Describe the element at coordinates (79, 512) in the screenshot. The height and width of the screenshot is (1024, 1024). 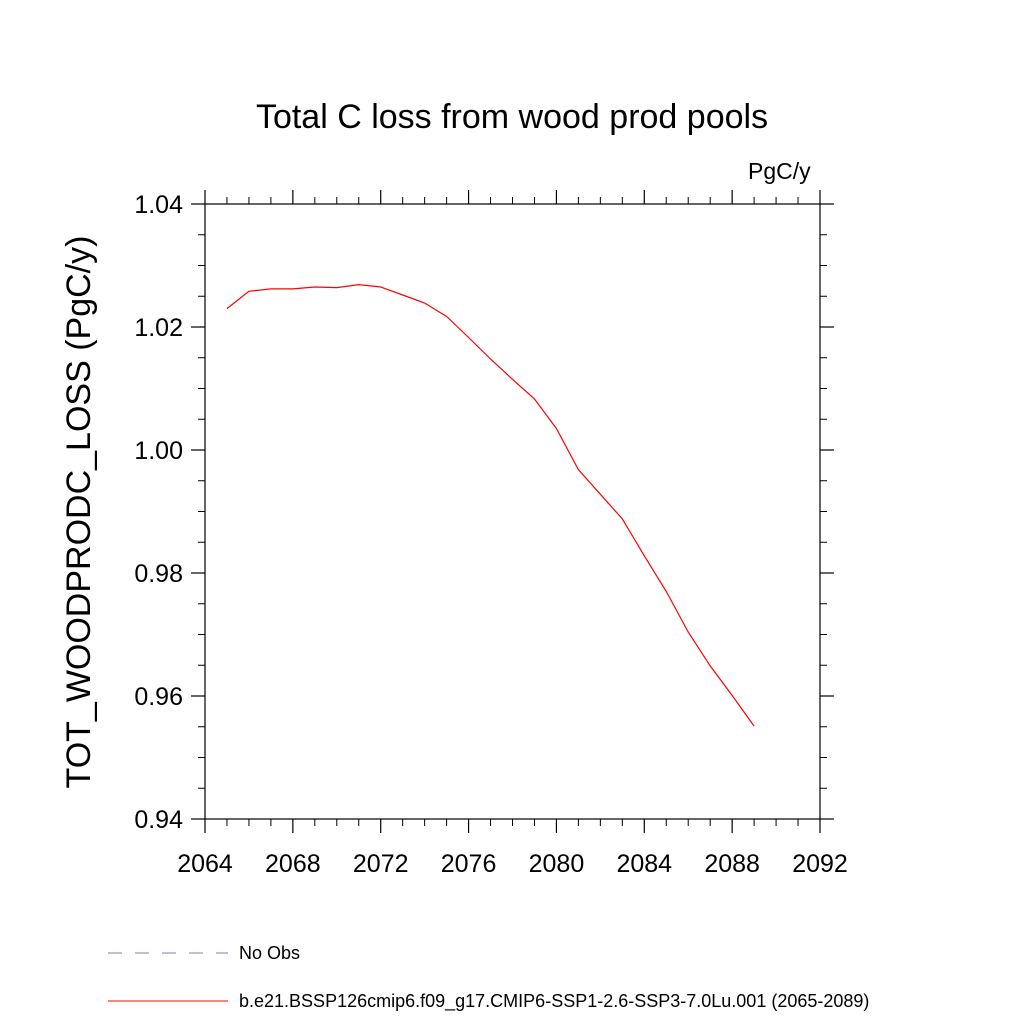
I see `y-axis-label: TOT_WOODPRODC_LOSS (PgC/y)` at that location.